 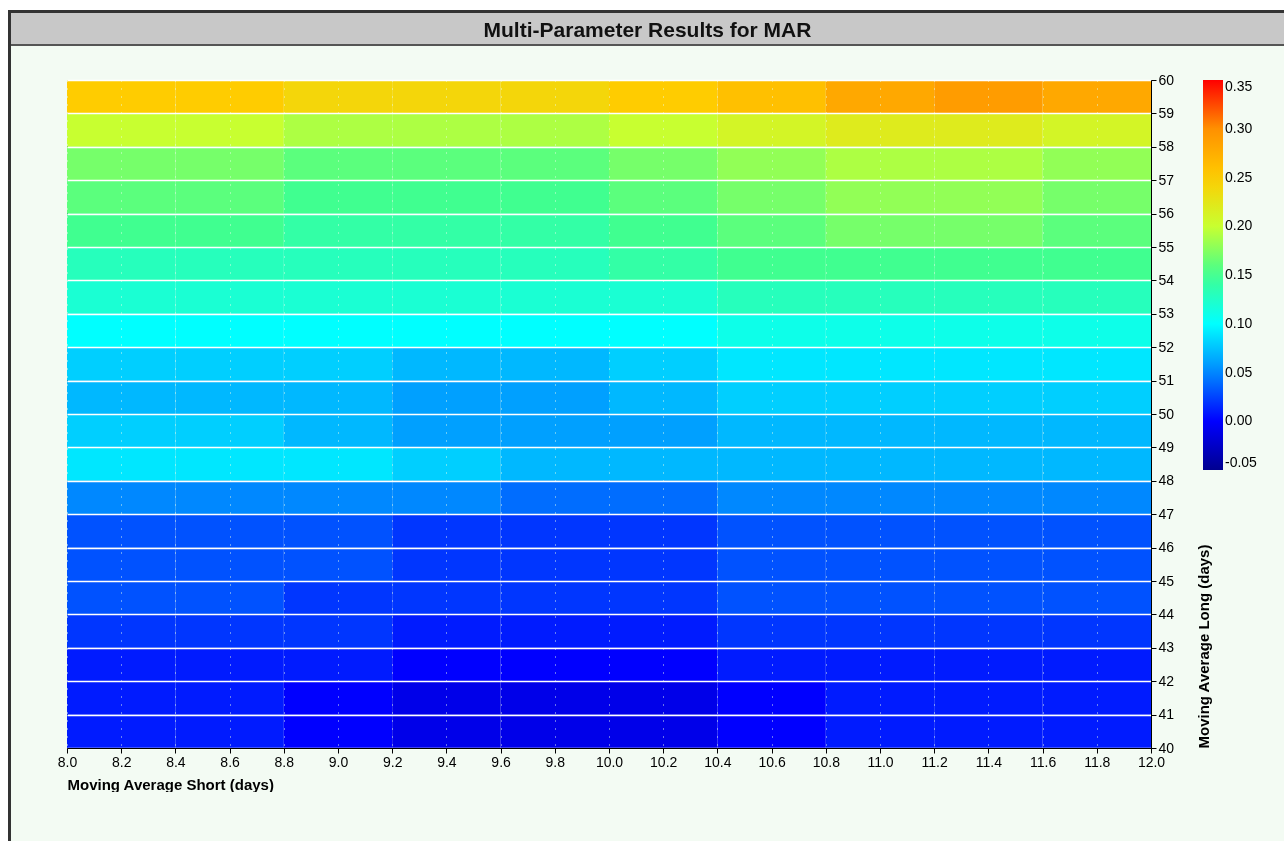 I want to click on y-tick-label: 56, so click(x=1166, y=213).